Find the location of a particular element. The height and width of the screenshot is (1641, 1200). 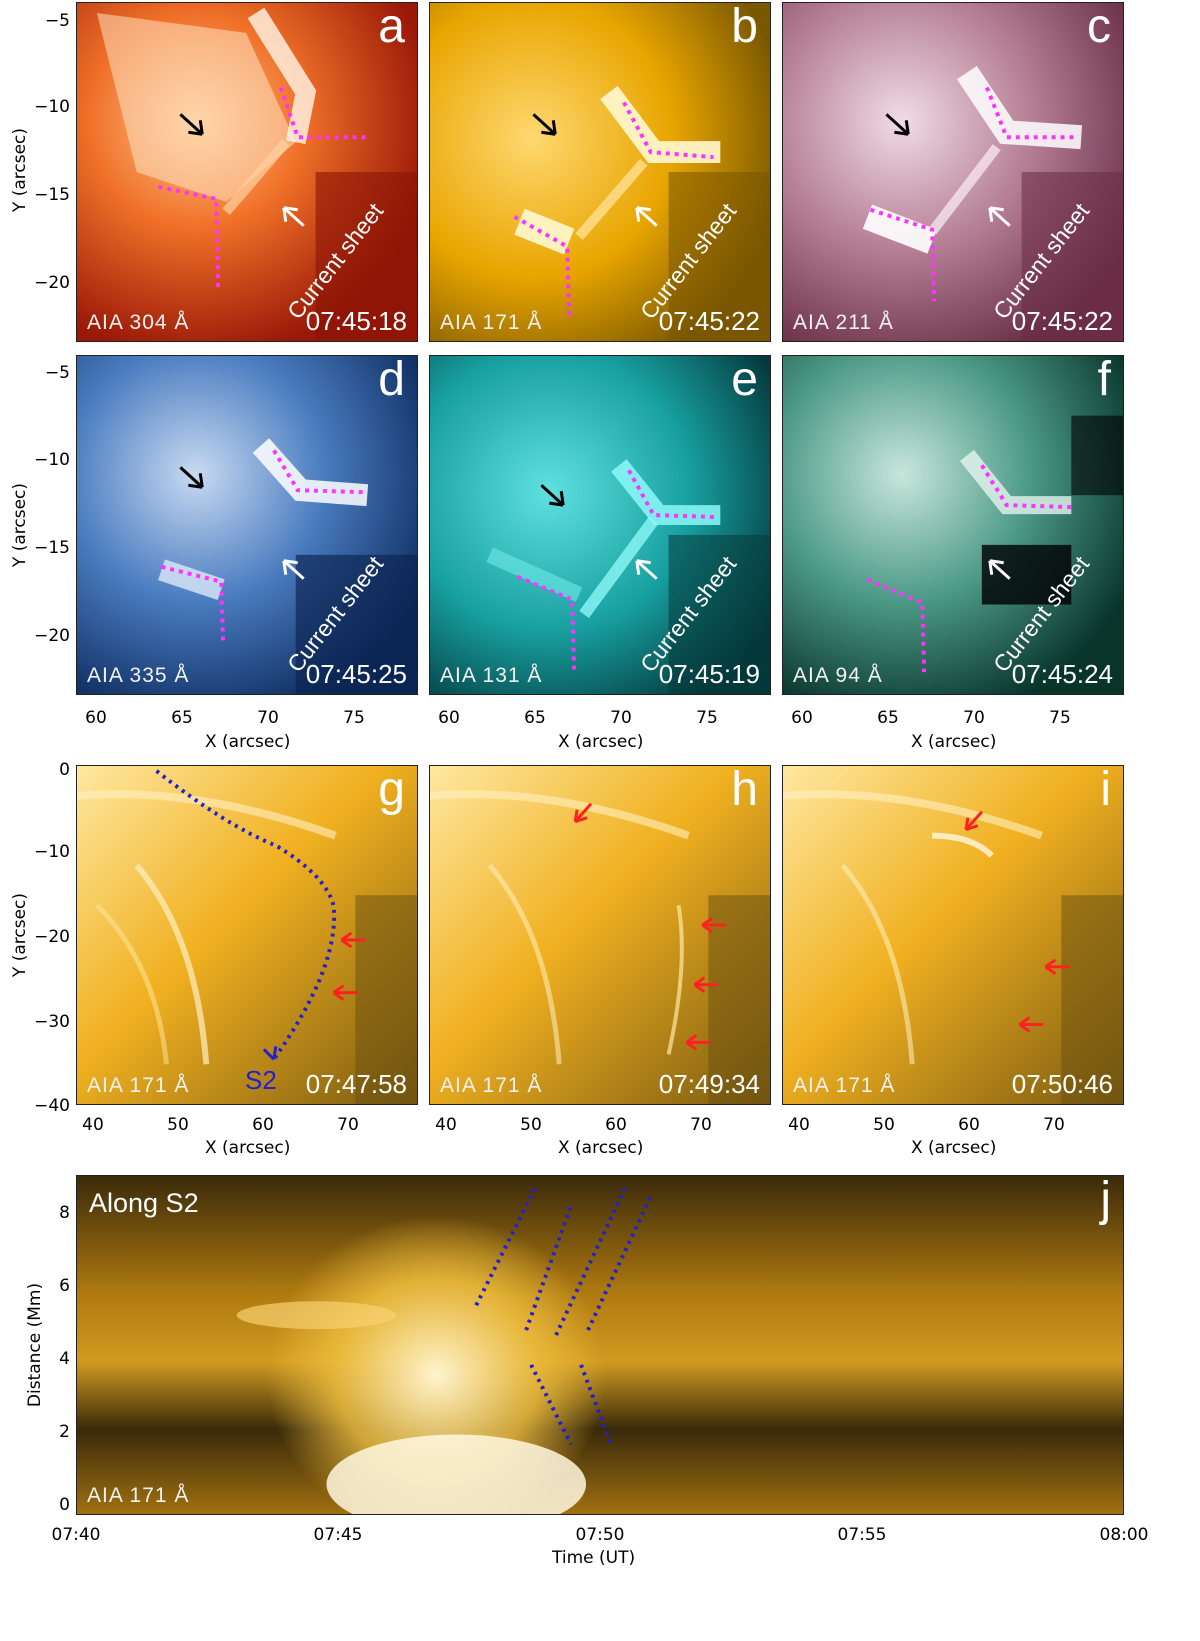

y-tick: 2 is located at coordinates (64, 1432).